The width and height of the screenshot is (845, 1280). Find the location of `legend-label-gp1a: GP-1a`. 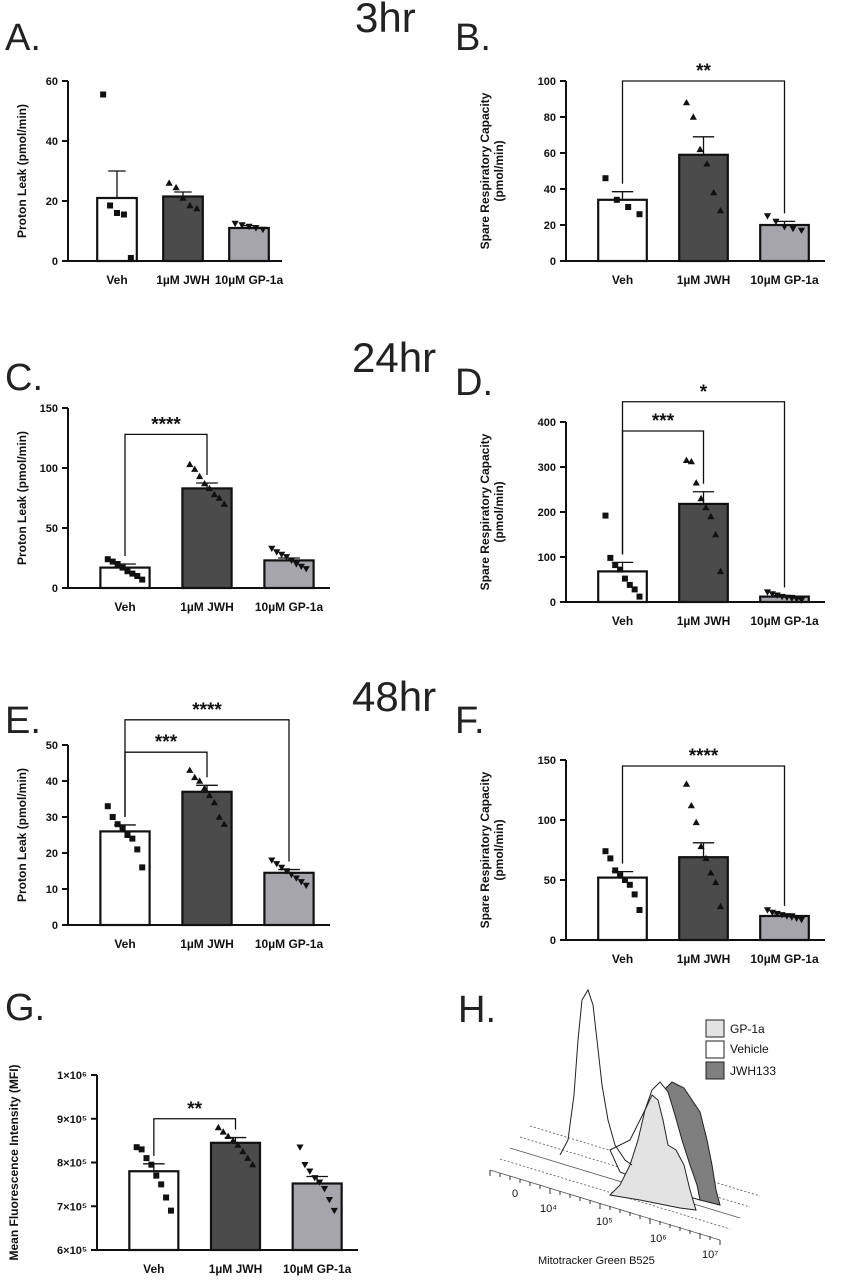

legend-label-gp1a: GP-1a is located at coordinates (747, 1029).